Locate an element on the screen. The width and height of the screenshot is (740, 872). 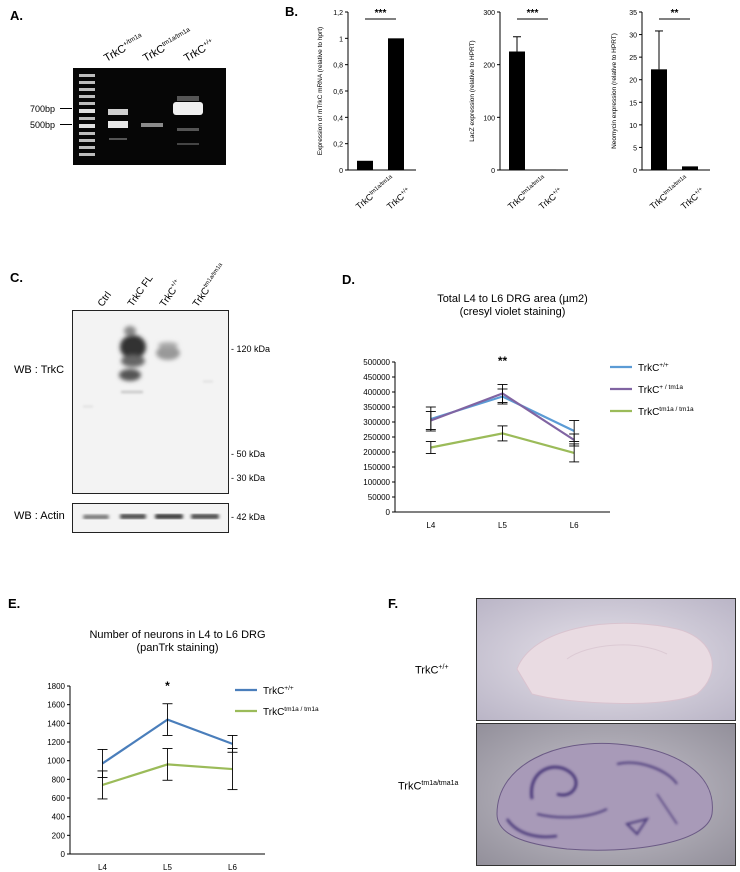
y-axis-label: Neomycin expression (relative to HPRT) is located at coordinates (614, 91).